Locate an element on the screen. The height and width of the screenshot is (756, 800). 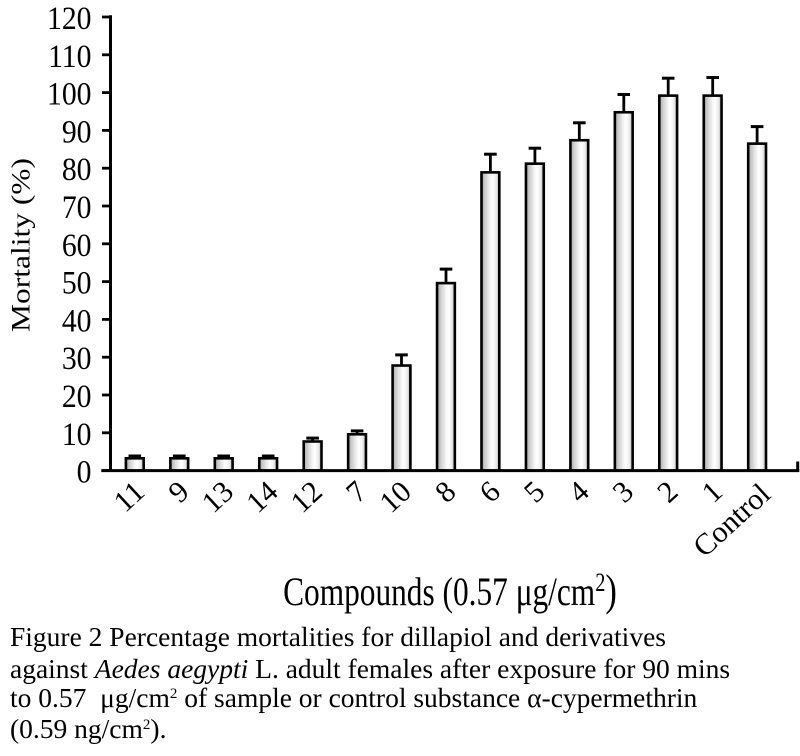
svg-text: 20 is located at coordinates (77, 396).